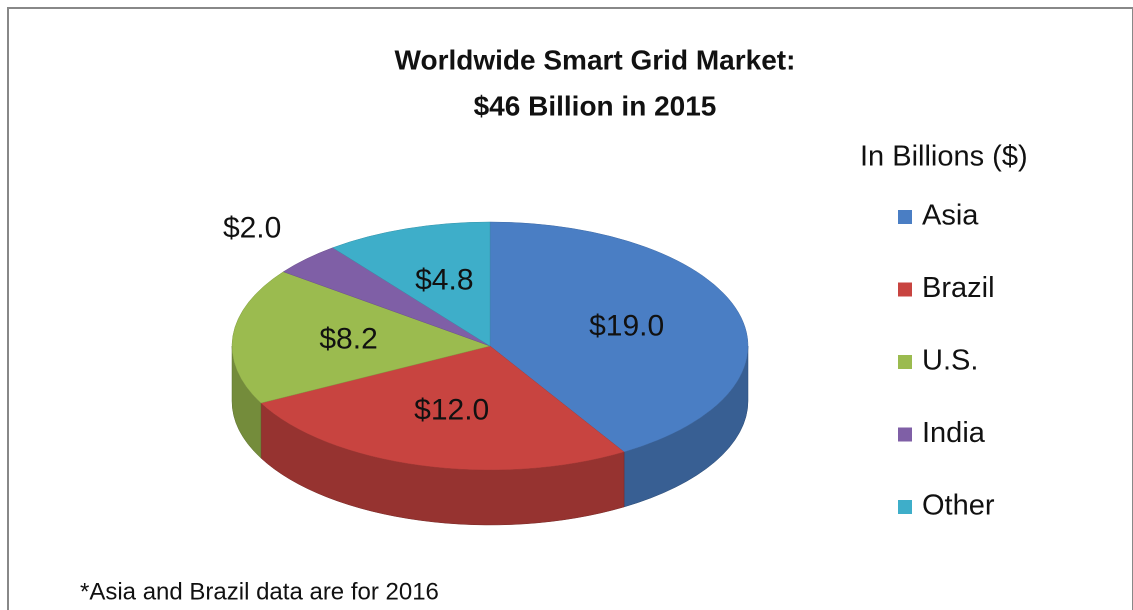  I want to click on legend-label: Brazil, so click(958, 288).